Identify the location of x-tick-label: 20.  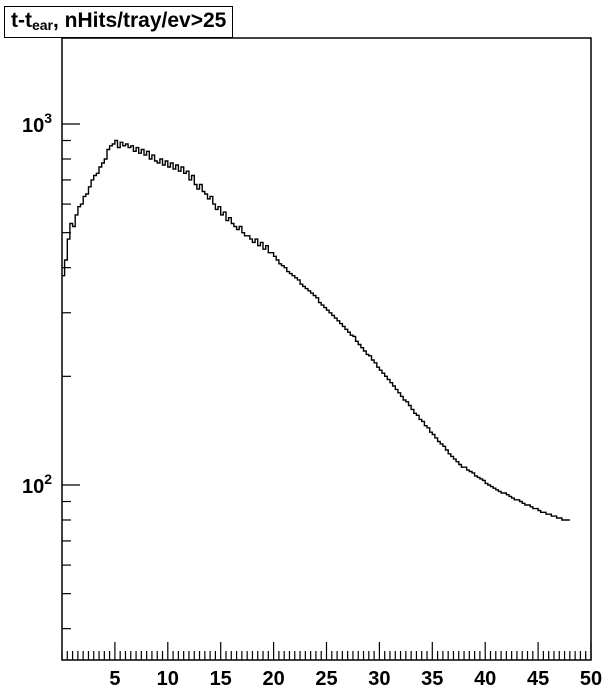
(273, 679).